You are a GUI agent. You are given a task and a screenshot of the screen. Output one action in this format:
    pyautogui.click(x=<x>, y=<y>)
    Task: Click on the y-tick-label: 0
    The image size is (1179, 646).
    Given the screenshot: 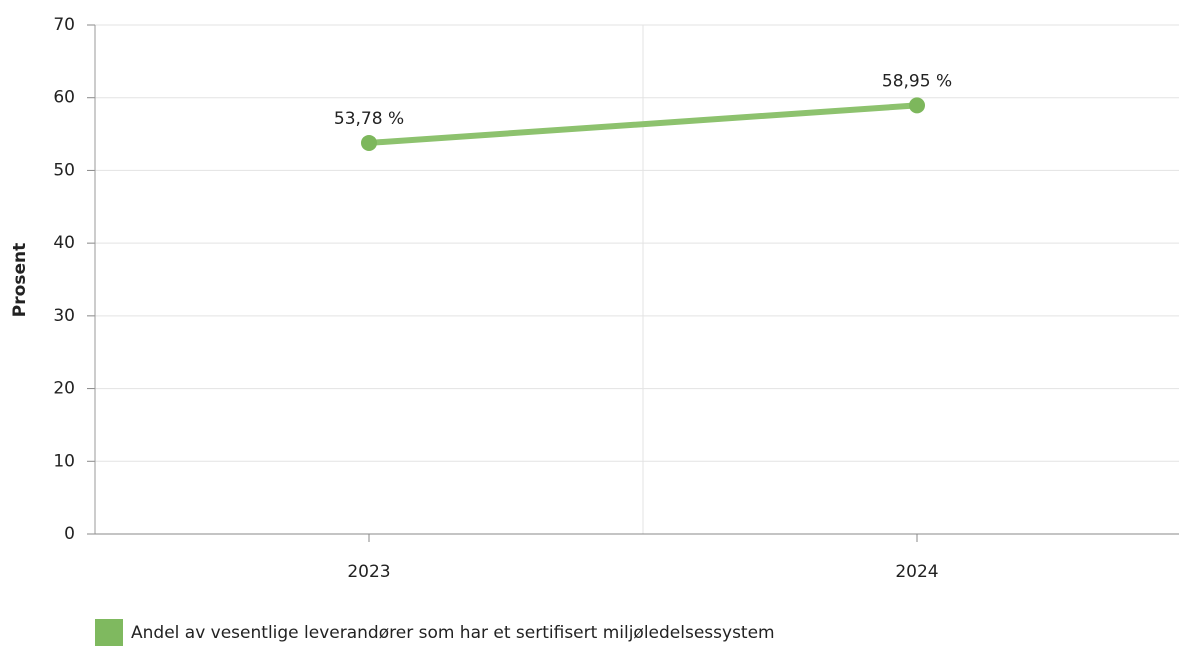 What is the action you would take?
    pyautogui.click(x=69, y=534)
    